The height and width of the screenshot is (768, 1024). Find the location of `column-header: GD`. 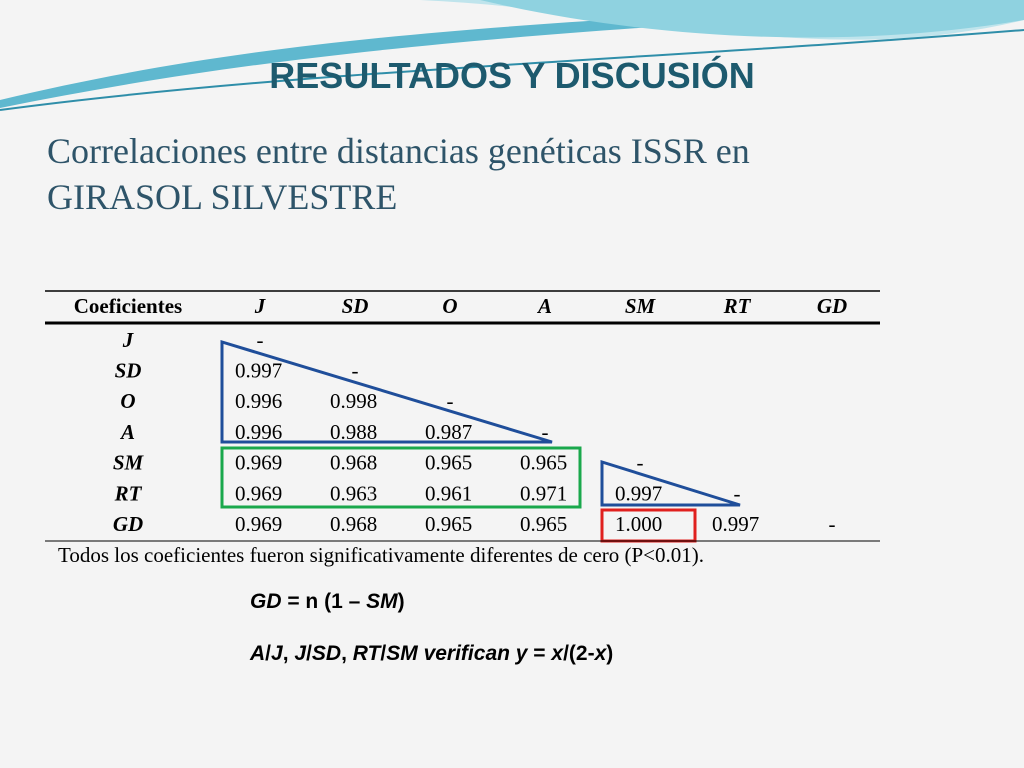

column-header: GD is located at coordinates (832, 306).